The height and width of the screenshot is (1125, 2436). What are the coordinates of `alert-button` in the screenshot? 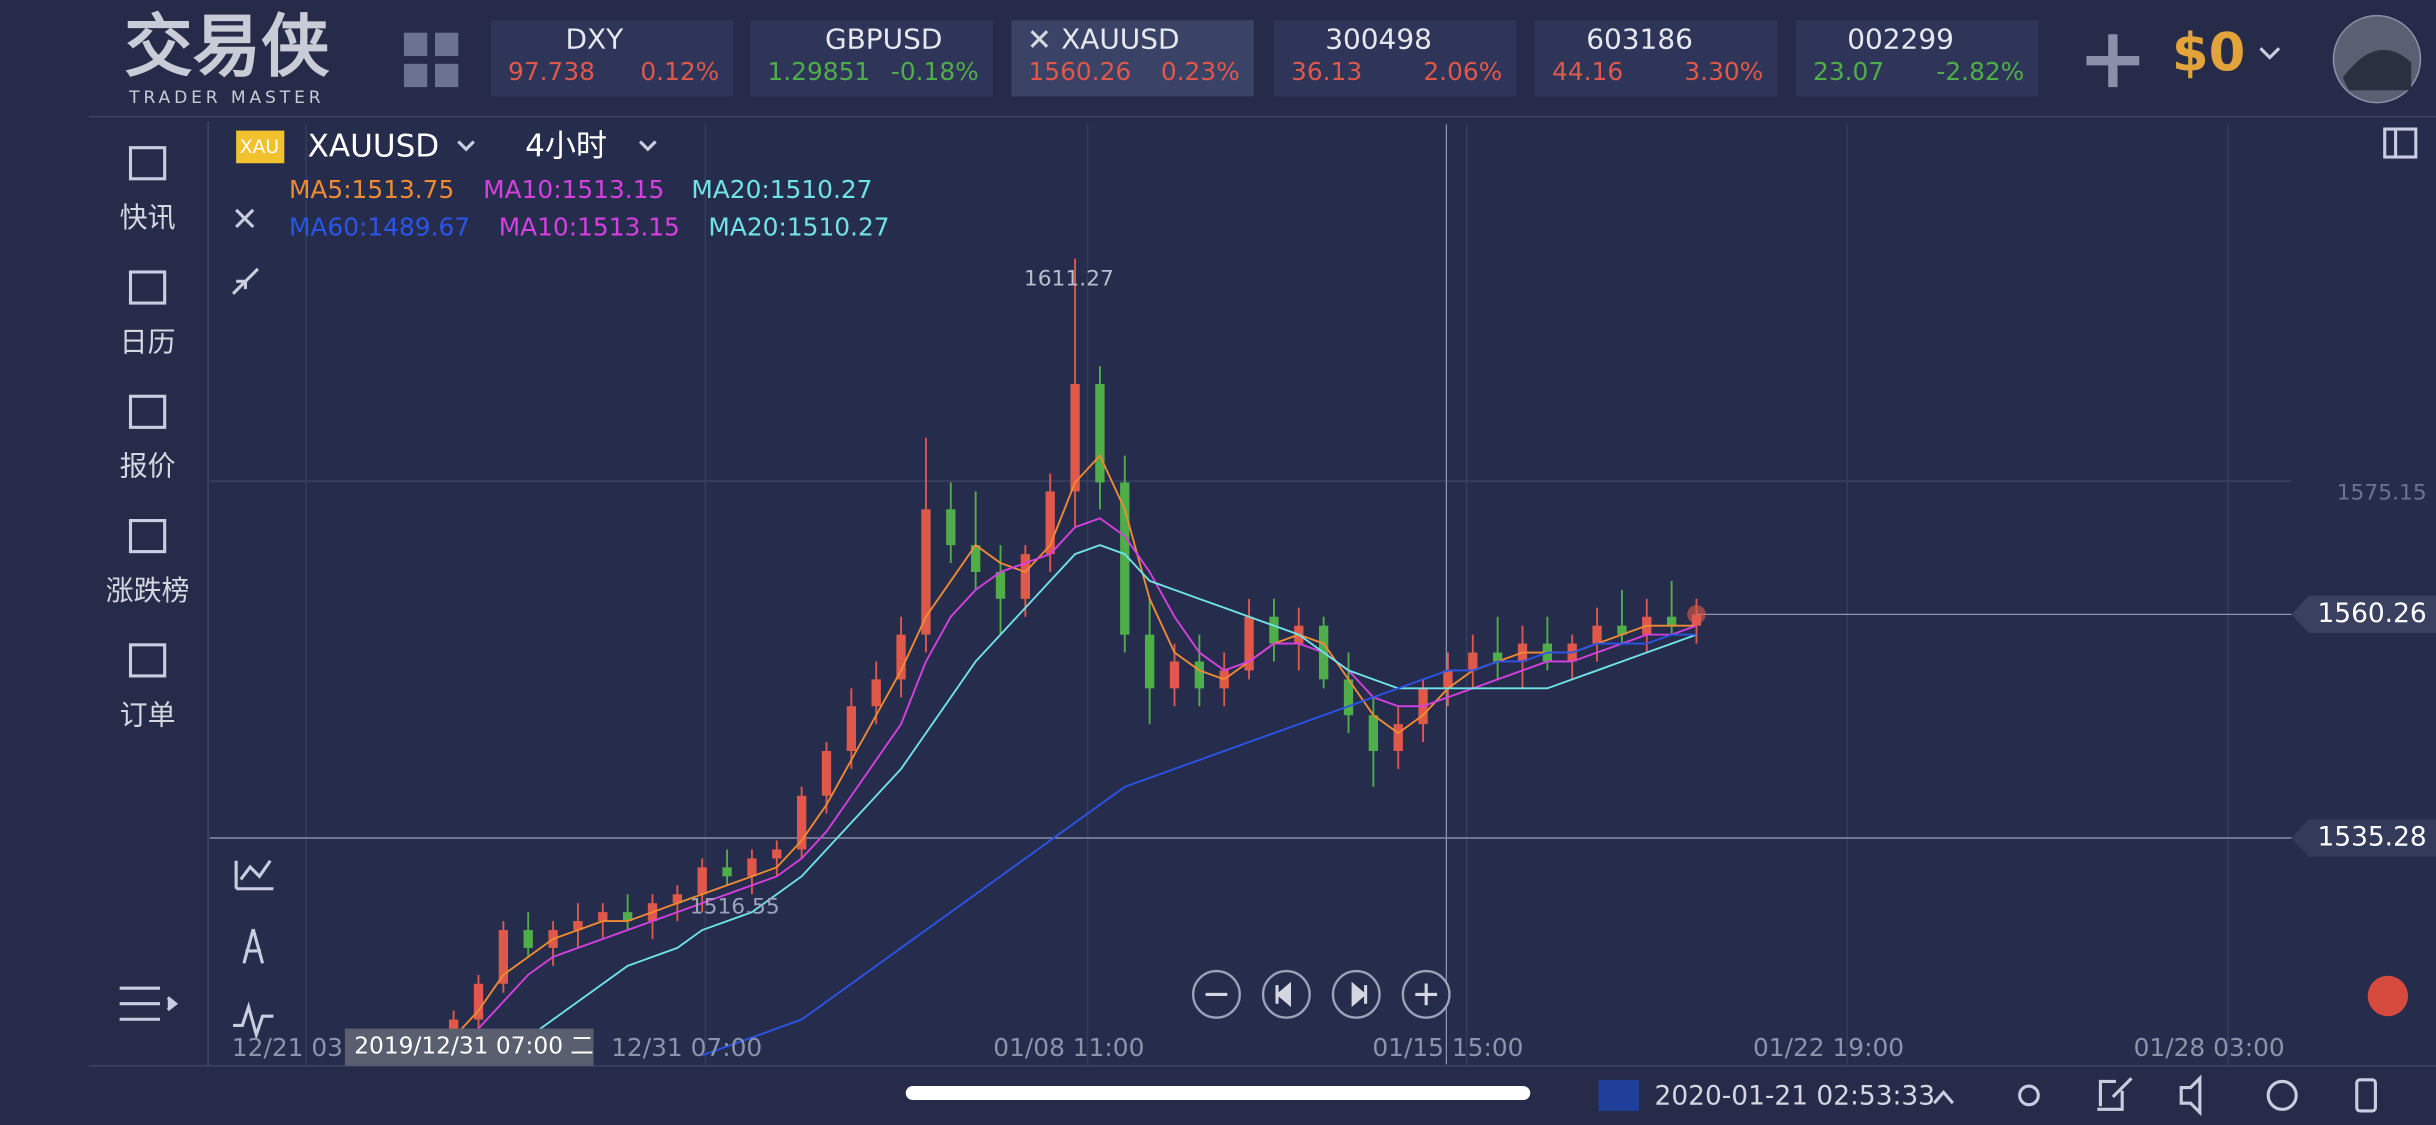 It's located at (2388, 996).